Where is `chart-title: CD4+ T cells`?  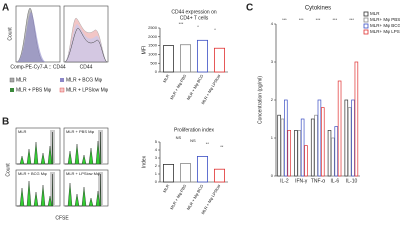 chart-title: CD4+ T cells is located at coordinates (194, 18).